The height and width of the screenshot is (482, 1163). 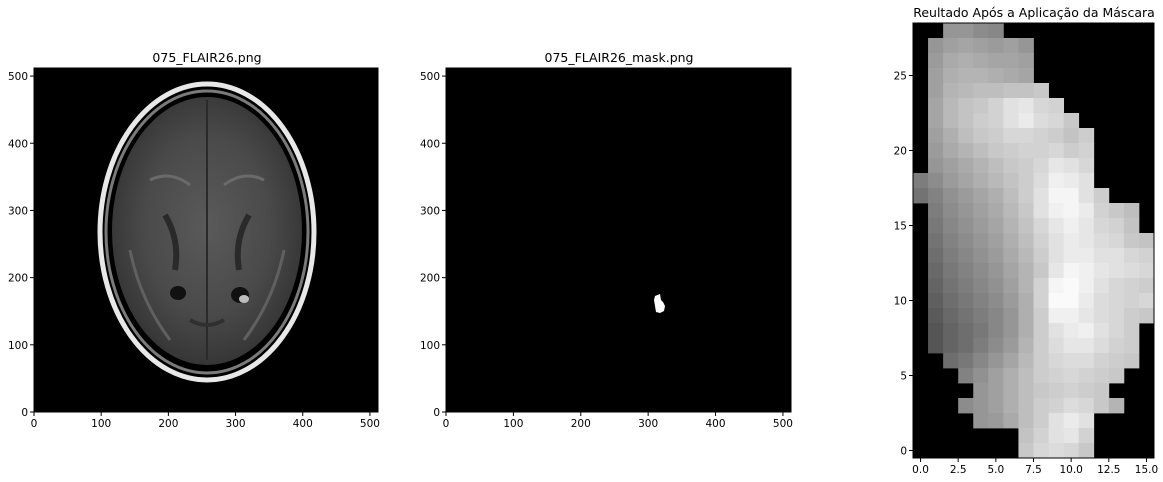 What do you see at coordinates (920, 470) in the screenshot?
I see `x-tick-label: 0.0` at bounding box center [920, 470].